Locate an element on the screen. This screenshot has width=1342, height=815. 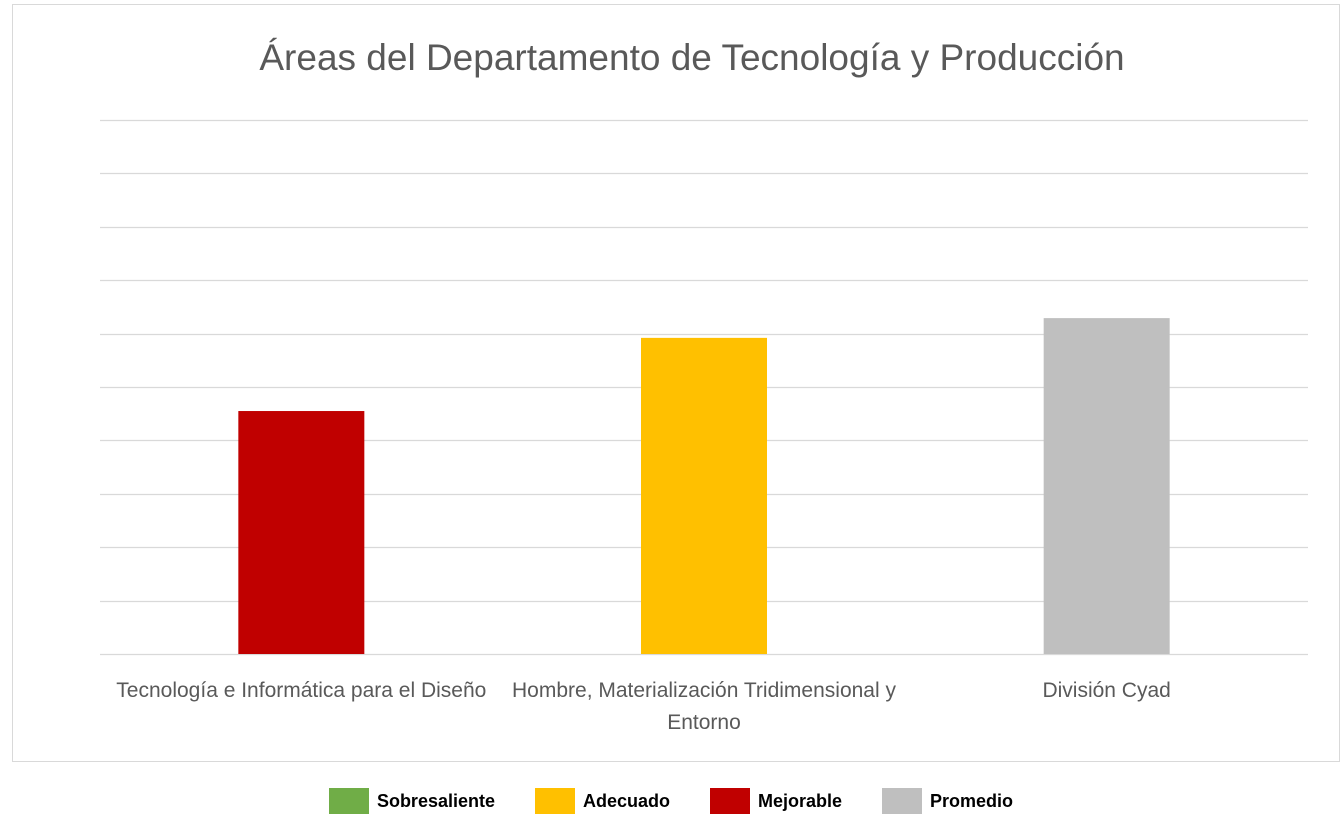
legend-label: Adecuado is located at coordinates (626, 800).